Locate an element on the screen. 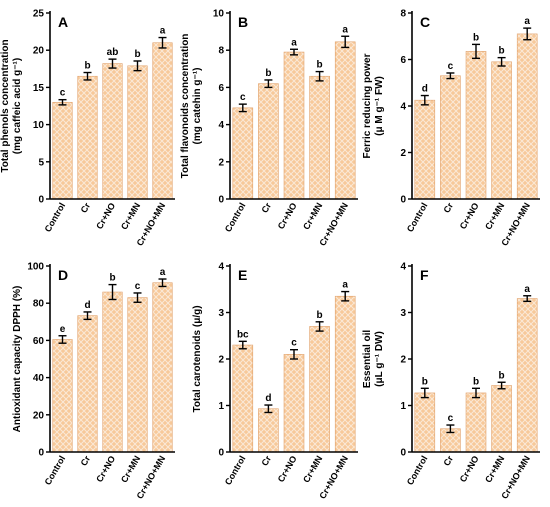  panel-label: E is located at coordinates (242, 275).